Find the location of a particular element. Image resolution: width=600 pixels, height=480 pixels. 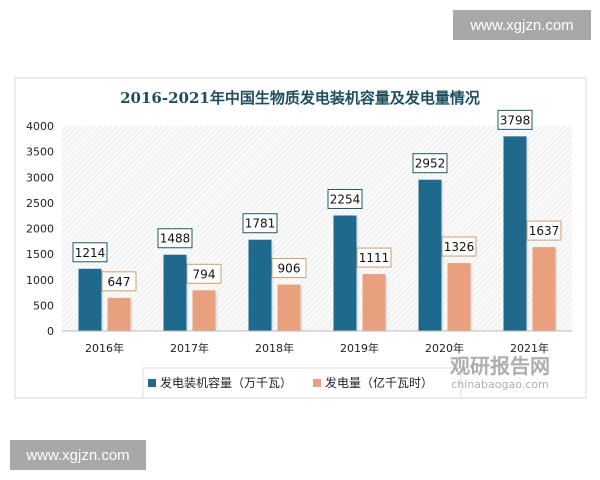

y-tick-label: 3500 is located at coordinates (40, 152).